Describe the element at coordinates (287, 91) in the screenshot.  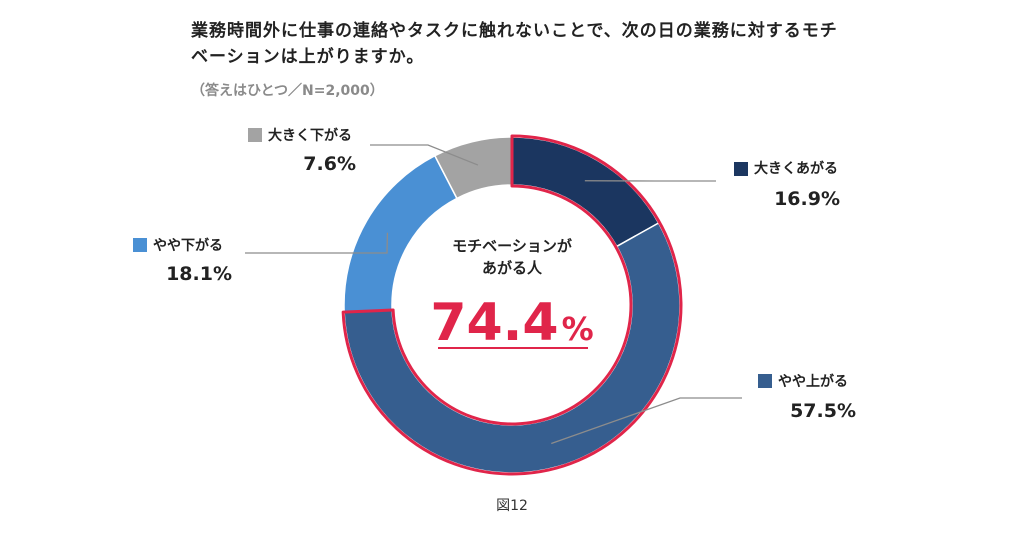
I see `chart-subtitle: （答えはひとつ／N=2,000）` at that location.